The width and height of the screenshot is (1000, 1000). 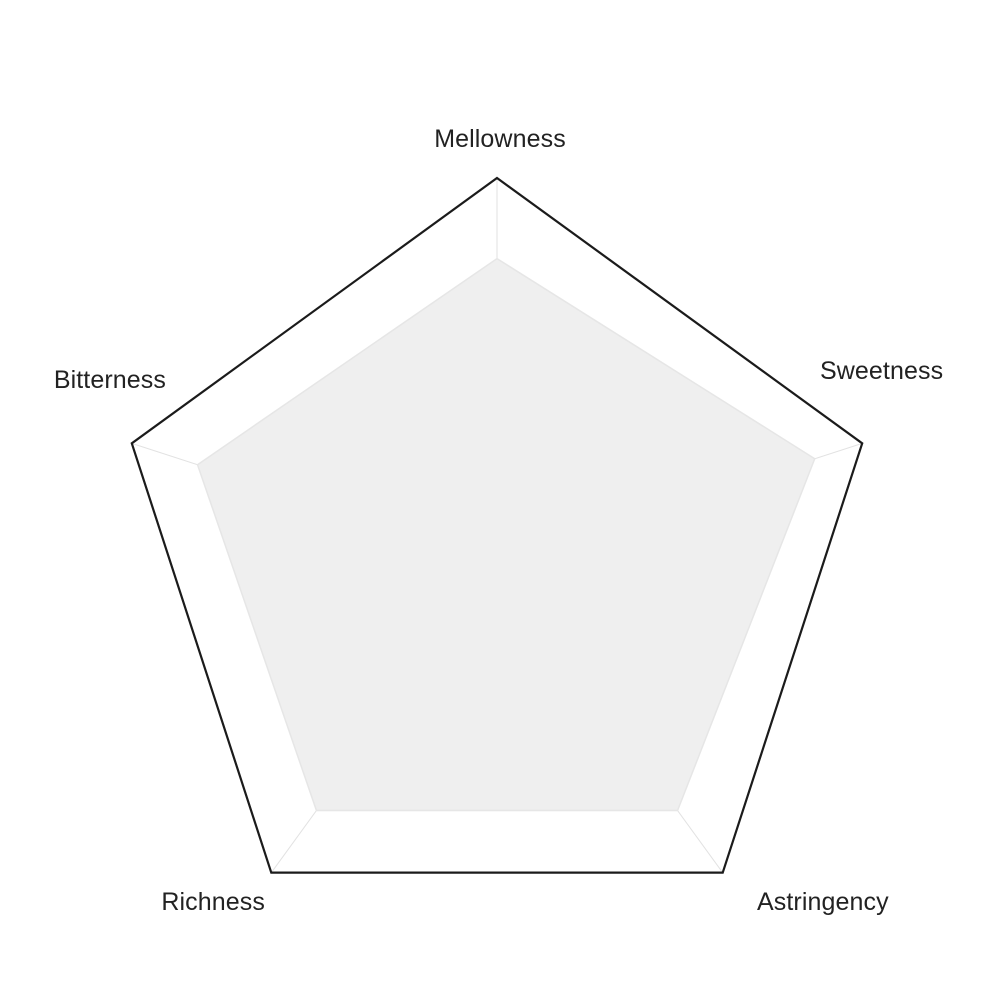 I want to click on axis-label-bitterness: Bitterness, so click(x=109, y=380).